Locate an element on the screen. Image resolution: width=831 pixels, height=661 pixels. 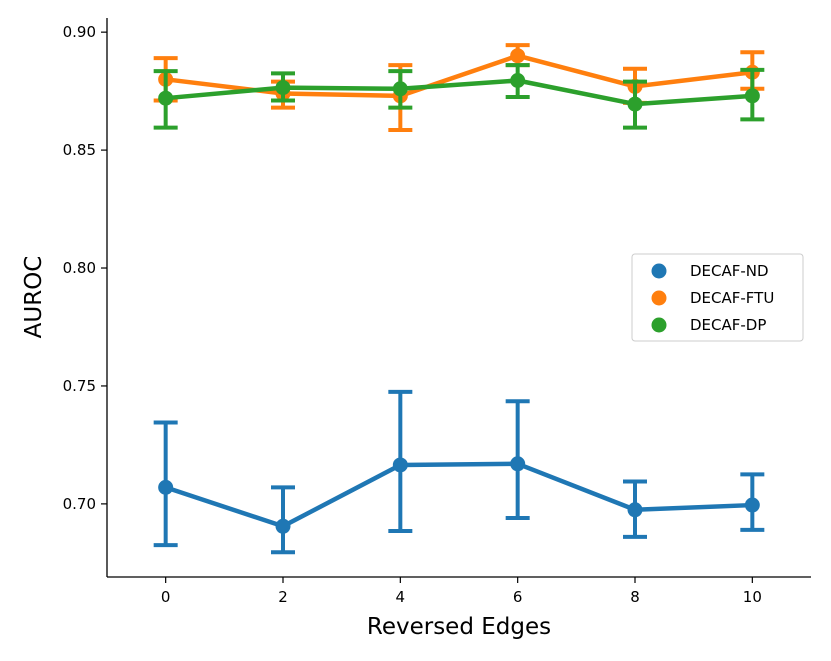
legend-label: DECAF-ND is located at coordinates (729, 271).